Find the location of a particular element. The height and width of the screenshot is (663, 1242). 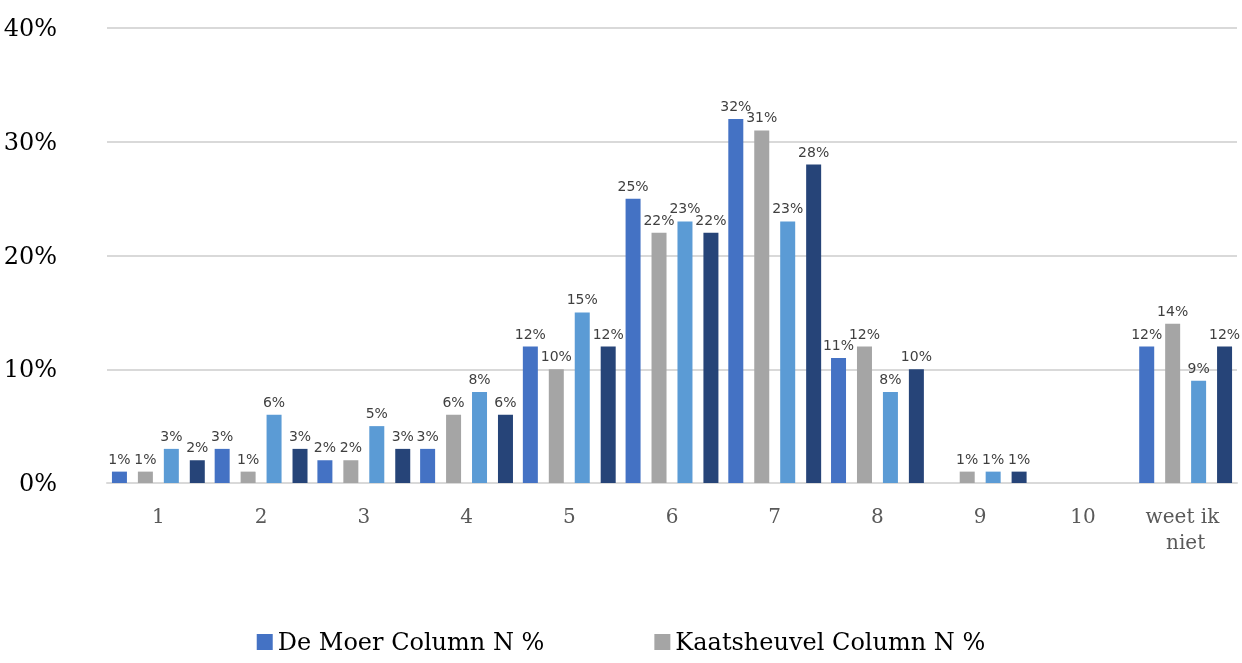

x-tick-label: 9 is located at coordinates (980, 516).